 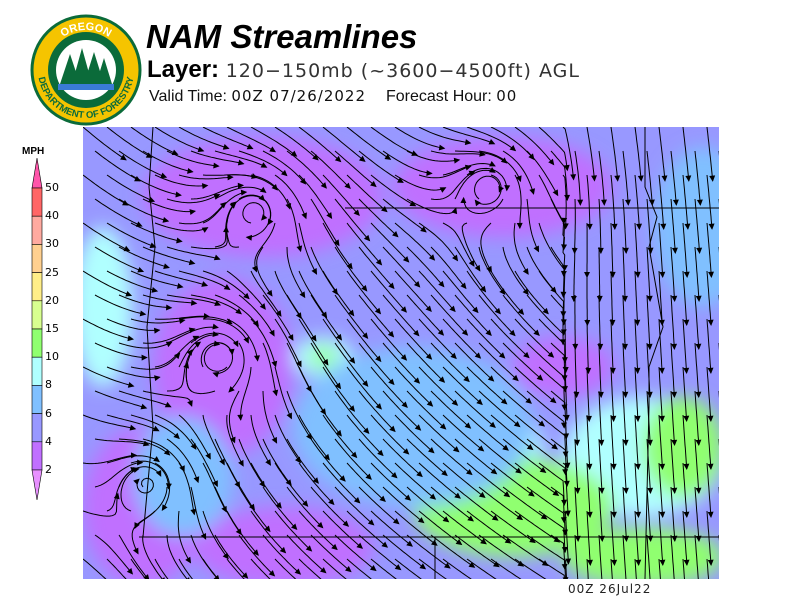 I want to click on legend-tick-label: 6, so click(x=48, y=413).